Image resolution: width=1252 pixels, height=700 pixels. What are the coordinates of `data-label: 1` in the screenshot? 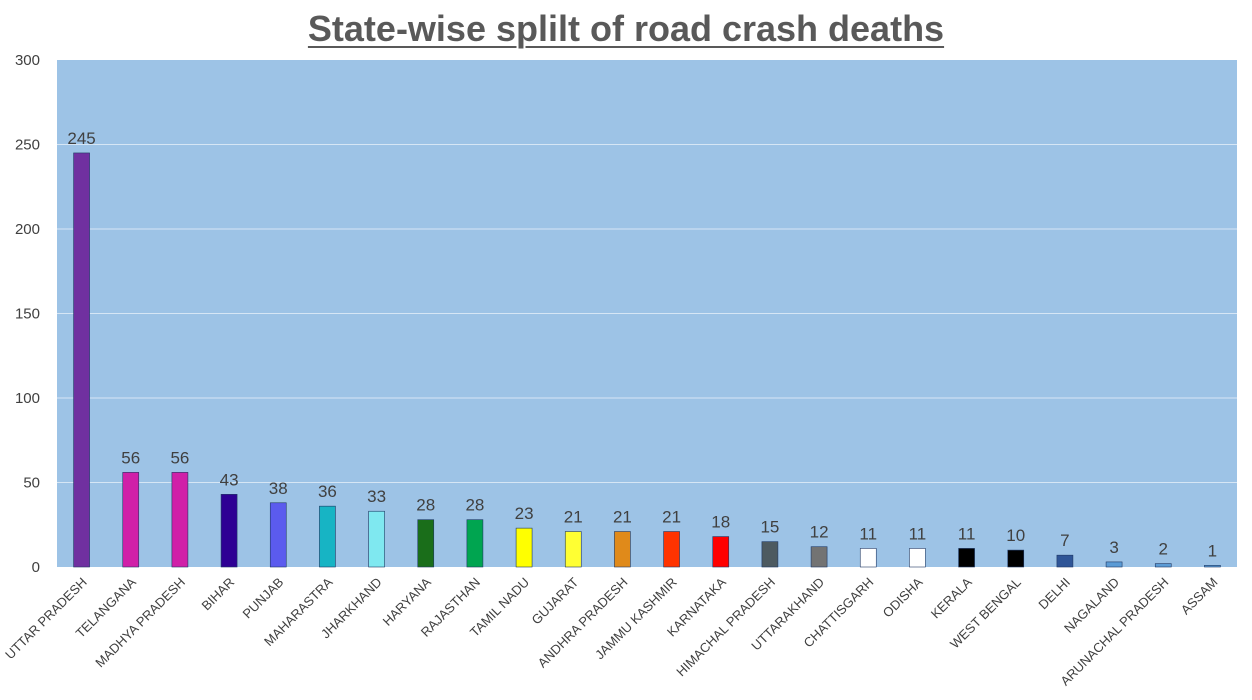 It's located at (1212, 550).